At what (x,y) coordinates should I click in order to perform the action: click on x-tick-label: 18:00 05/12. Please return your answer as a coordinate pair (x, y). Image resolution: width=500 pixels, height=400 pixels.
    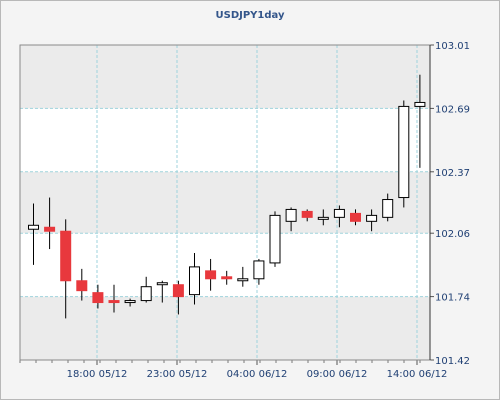
    Looking at the image, I should click on (97, 374).